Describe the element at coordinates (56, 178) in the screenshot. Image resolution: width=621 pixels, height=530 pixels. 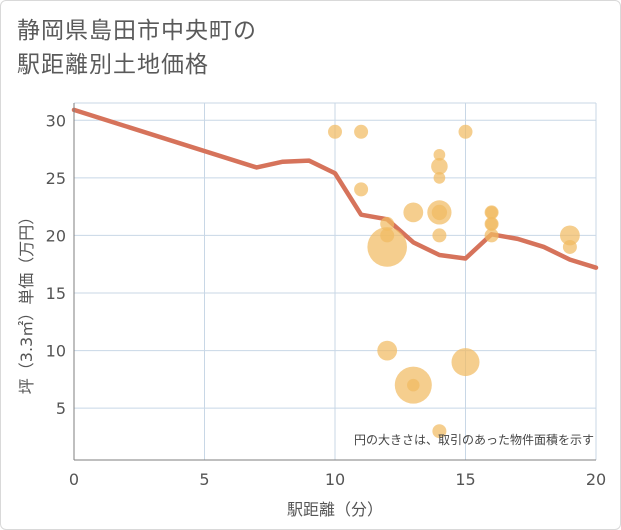
I see `y-tick-label: 25` at that location.